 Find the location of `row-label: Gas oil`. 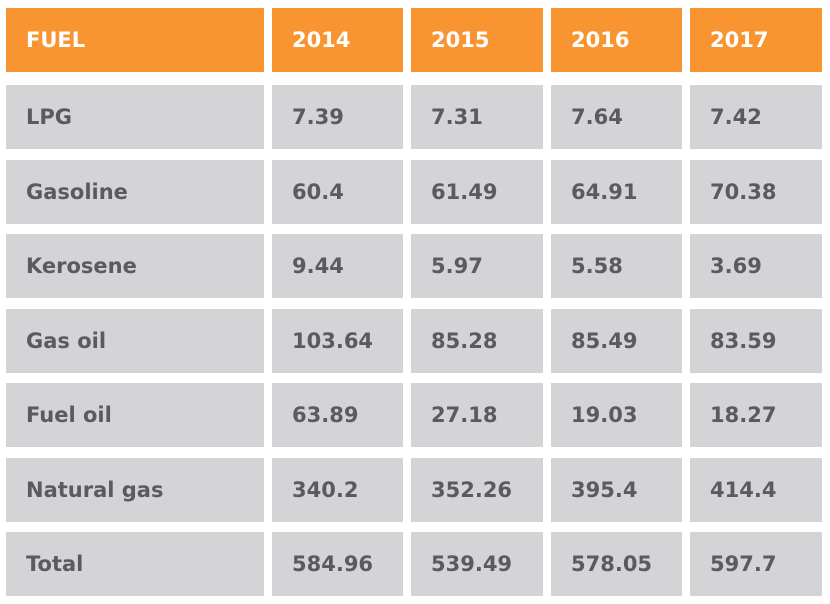

row-label: Gas oil is located at coordinates (135, 341).